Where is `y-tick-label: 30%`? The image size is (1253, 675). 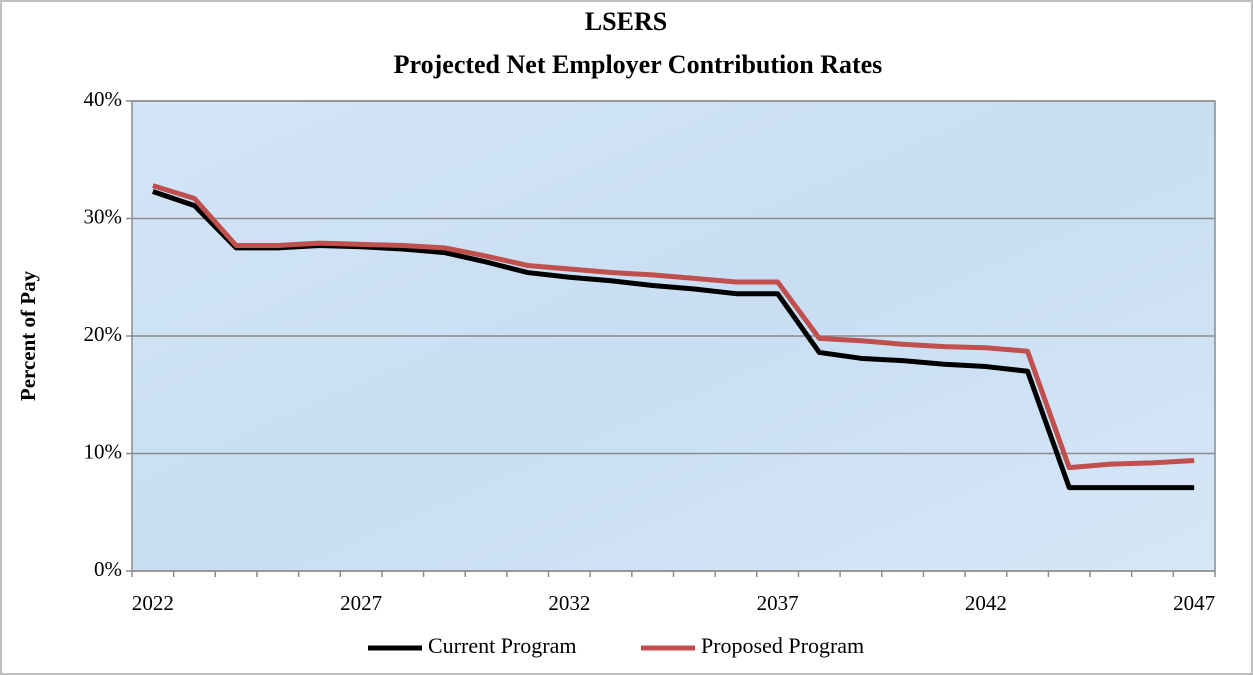
y-tick-label: 30% is located at coordinates (103, 216).